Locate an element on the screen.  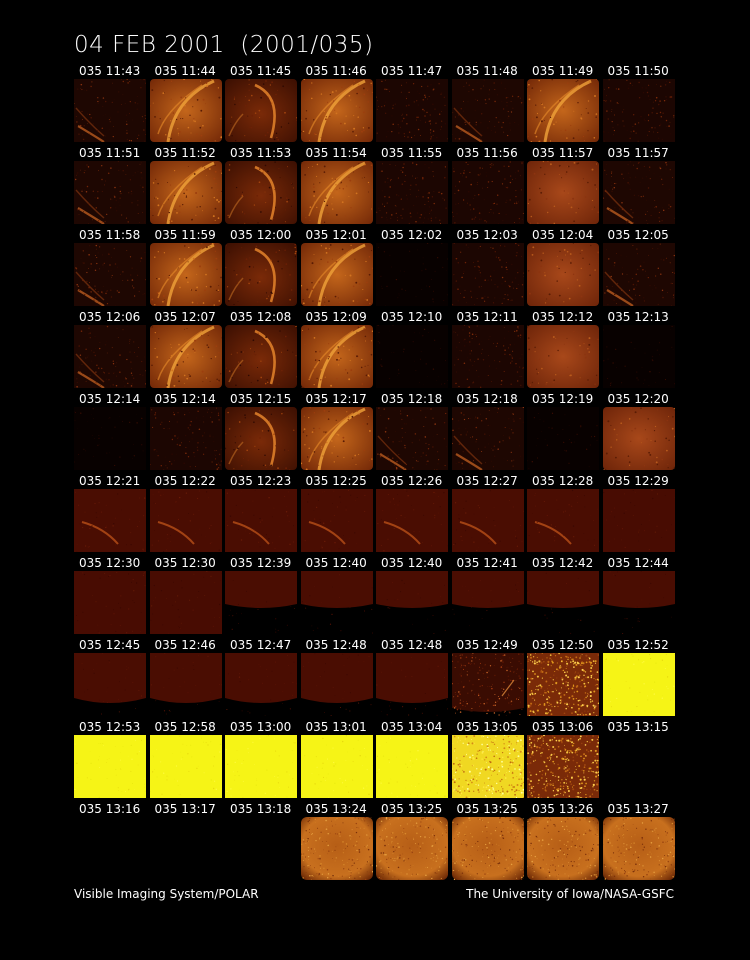
image-frame-cell: 035 11:59 is located at coordinates (187, 268).